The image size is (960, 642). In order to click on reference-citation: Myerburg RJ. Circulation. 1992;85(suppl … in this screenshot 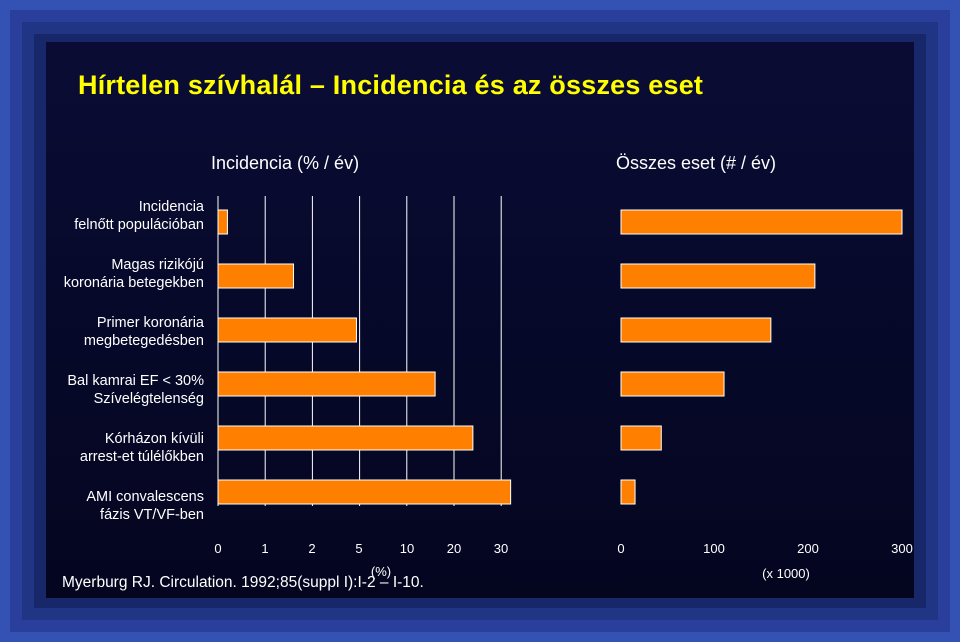, I will do `click(243, 582)`.